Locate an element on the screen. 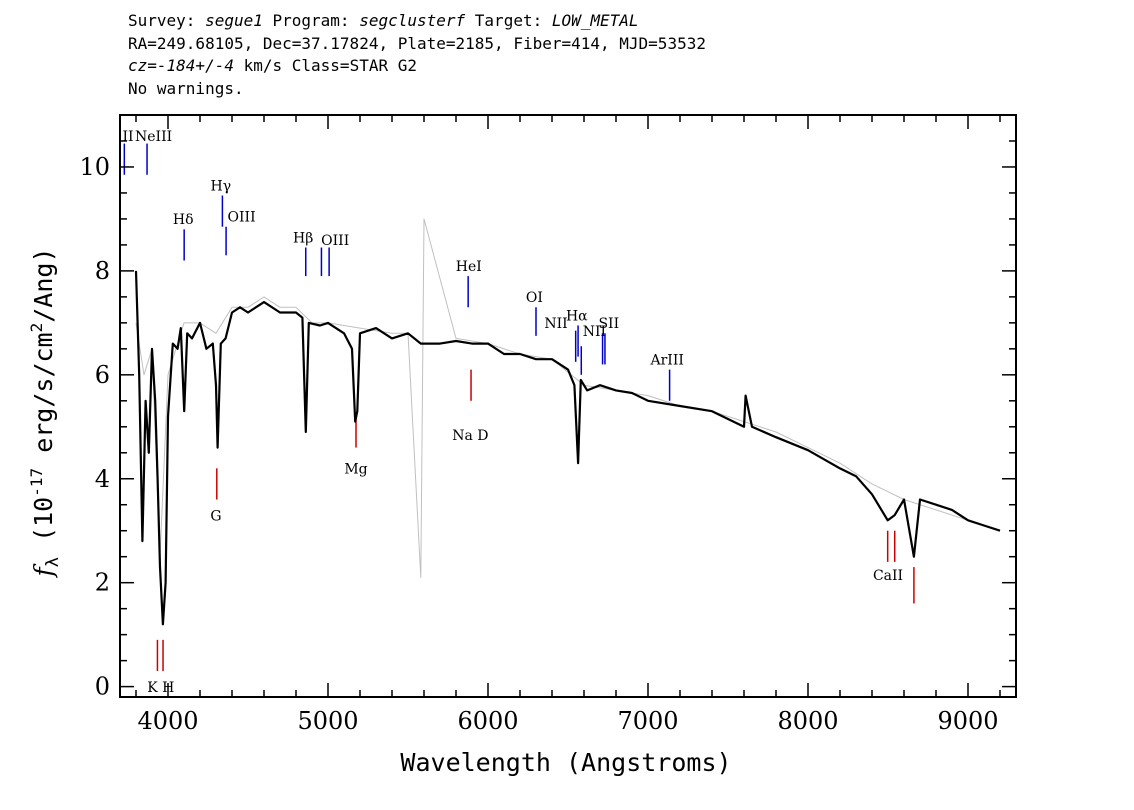 The image size is (1134, 810). redshift-value: cz=-184+/-4 is located at coordinates (181, 65).